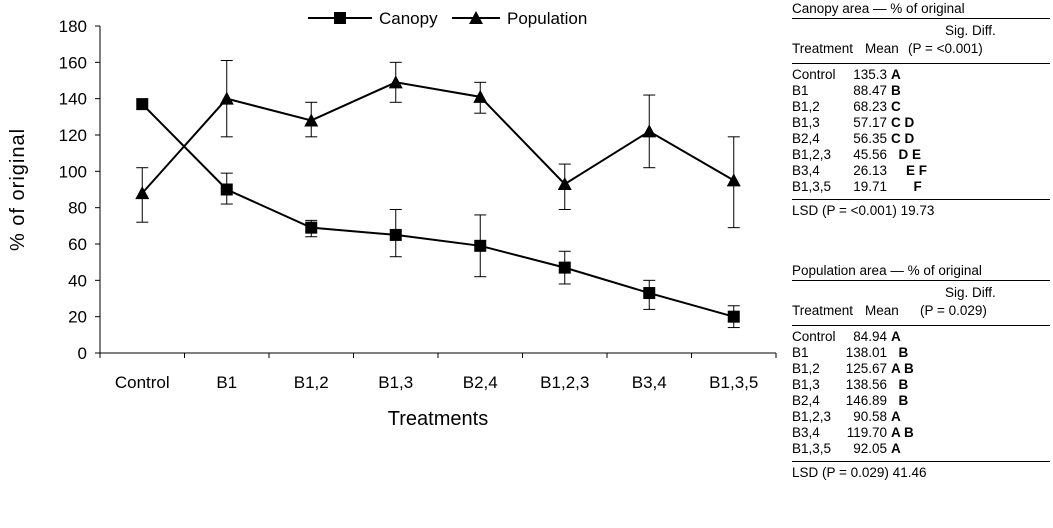  I want to click on x-tick-label: Control, so click(142, 382).